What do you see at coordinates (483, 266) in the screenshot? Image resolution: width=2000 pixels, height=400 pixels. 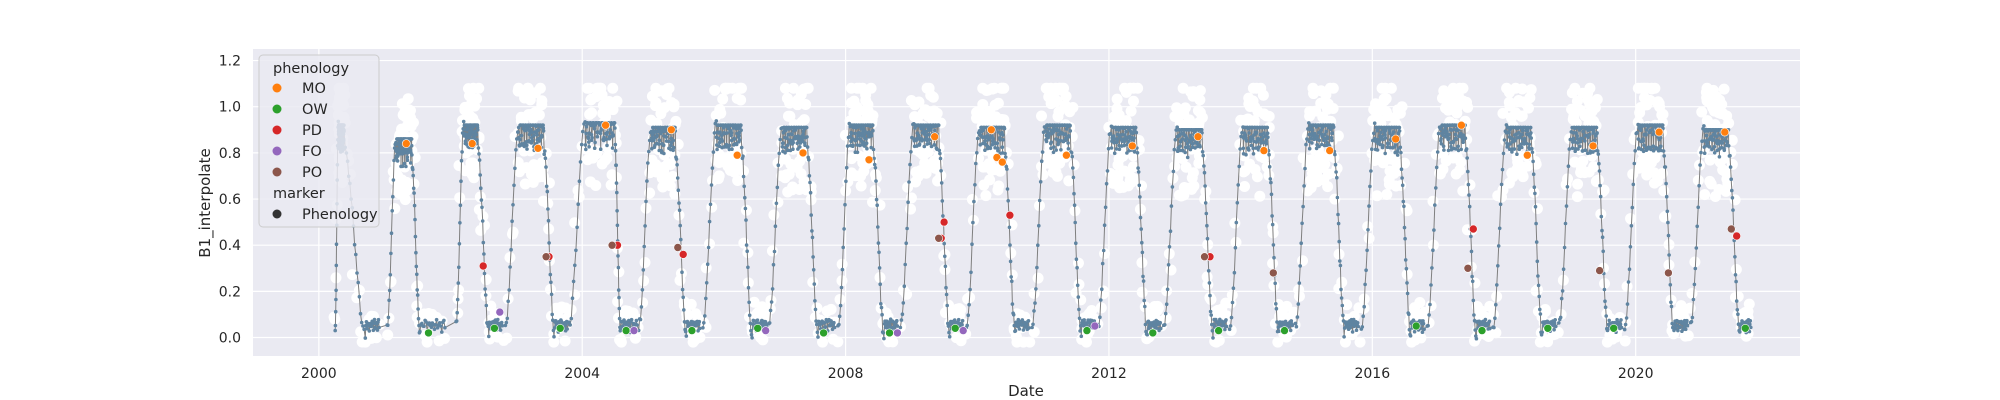 I see `phenology-point-pd` at bounding box center [483, 266].